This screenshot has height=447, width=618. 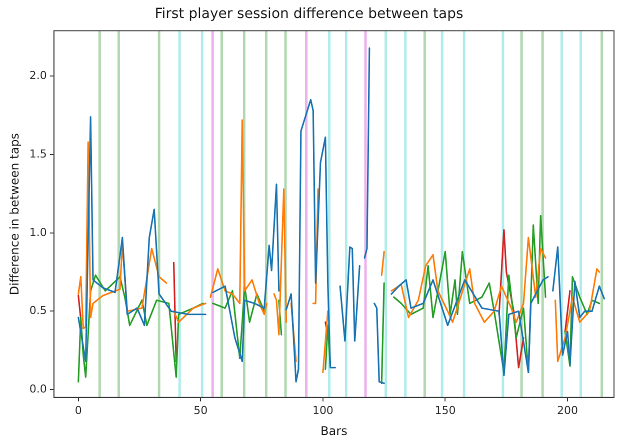 What do you see at coordinates (445, 410) in the screenshot?
I see `x-tick-label: 150` at bounding box center [445, 410].